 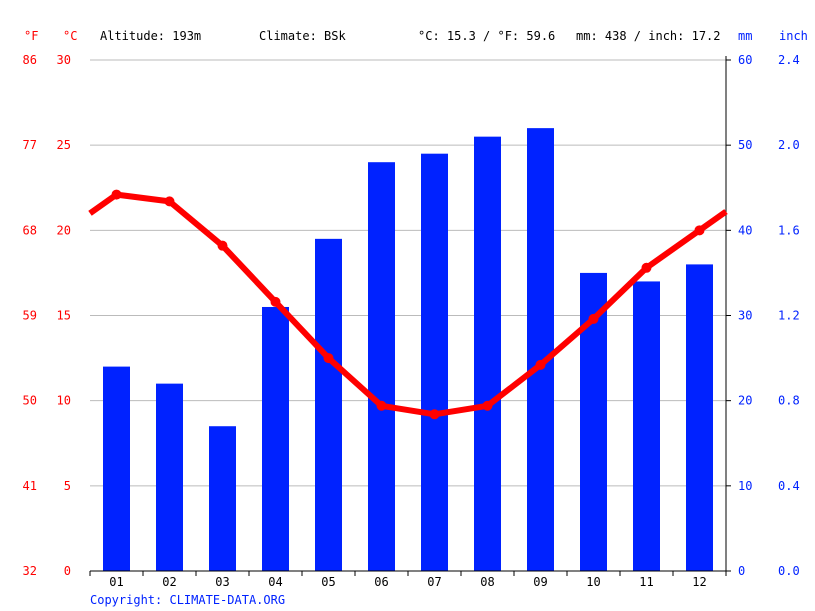 What do you see at coordinates (302, 36) in the screenshot?
I see `climate-text: Climate: BSk` at bounding box center [302, 36].